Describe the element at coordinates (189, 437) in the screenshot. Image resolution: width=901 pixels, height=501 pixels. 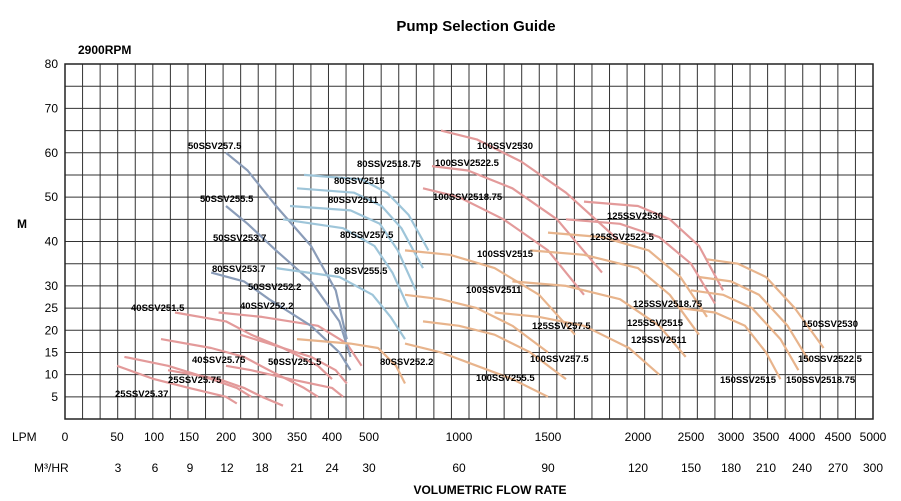
I see `x-tick-label-lpm: 150` at that location.